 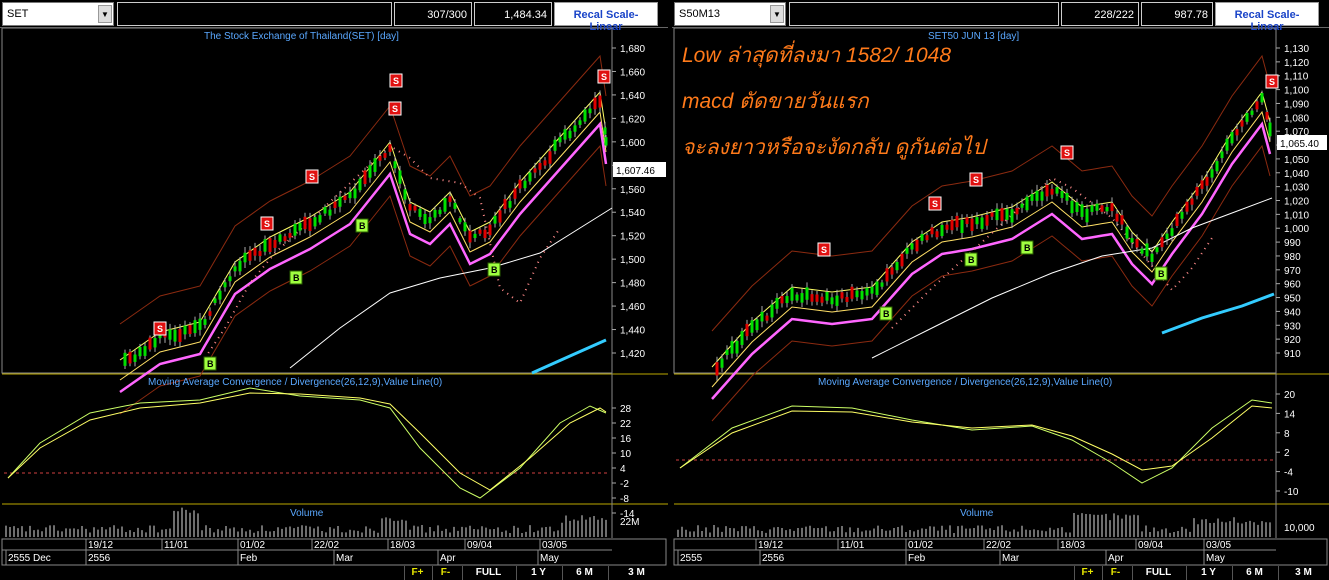 What do you see at coordinates (488, 573) in the screenshot?
I see `left-full-button: FULL` at bounding box center [488, 573].